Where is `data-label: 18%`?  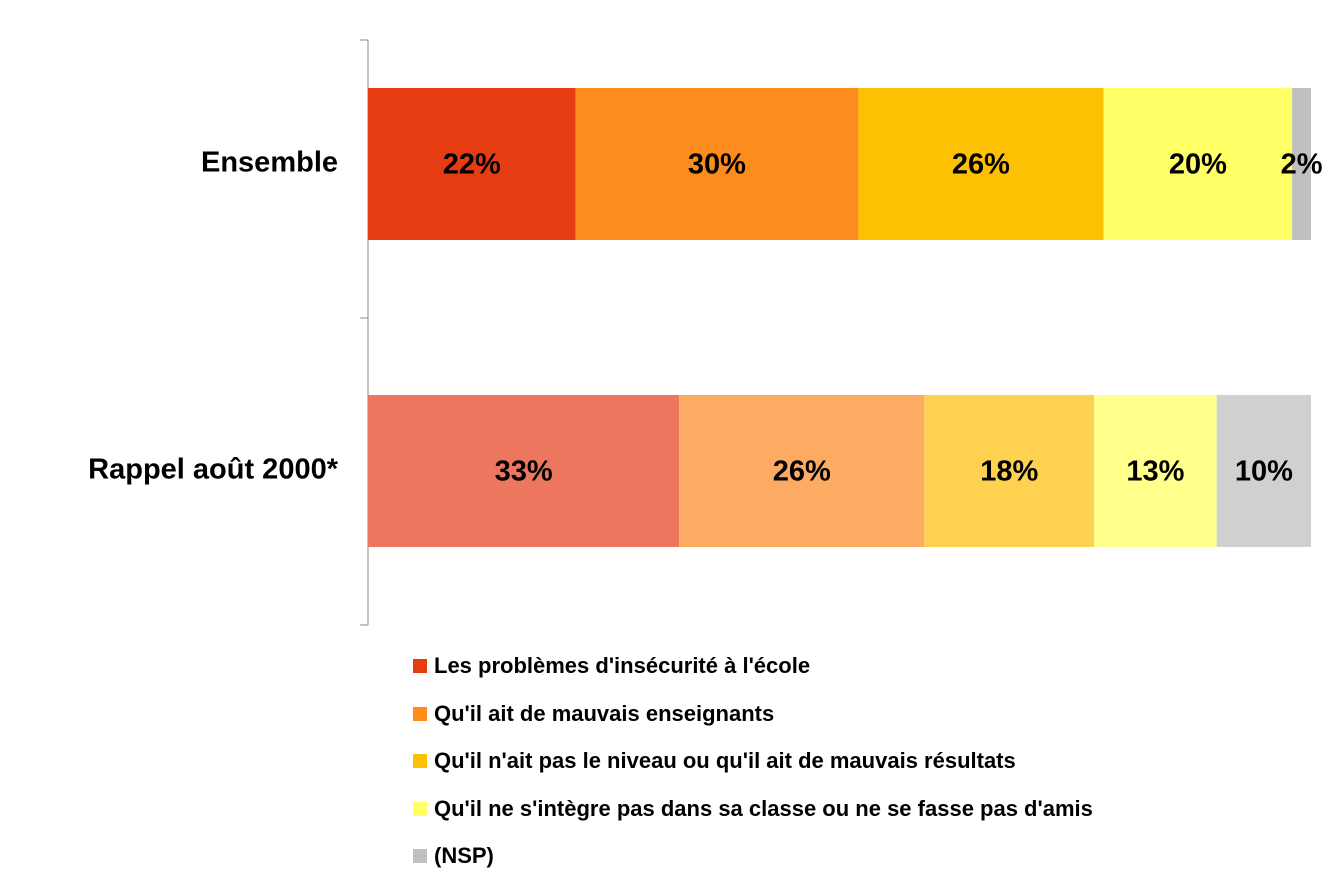
data-label: 18% is located at coordinates (1009, 472).